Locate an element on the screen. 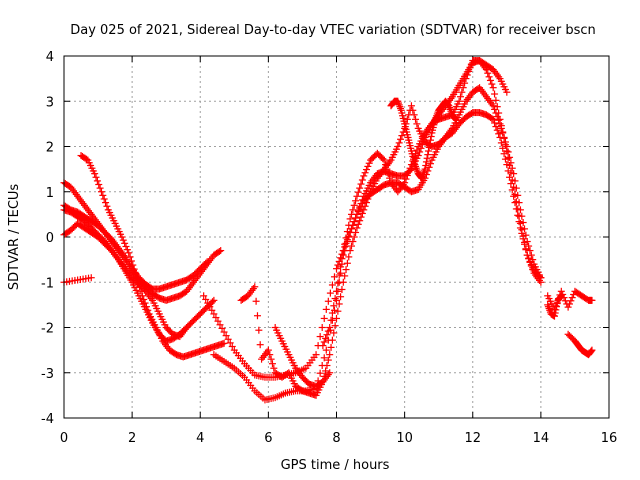  y-tick-label: -2 is located at coordinates (47, 329).